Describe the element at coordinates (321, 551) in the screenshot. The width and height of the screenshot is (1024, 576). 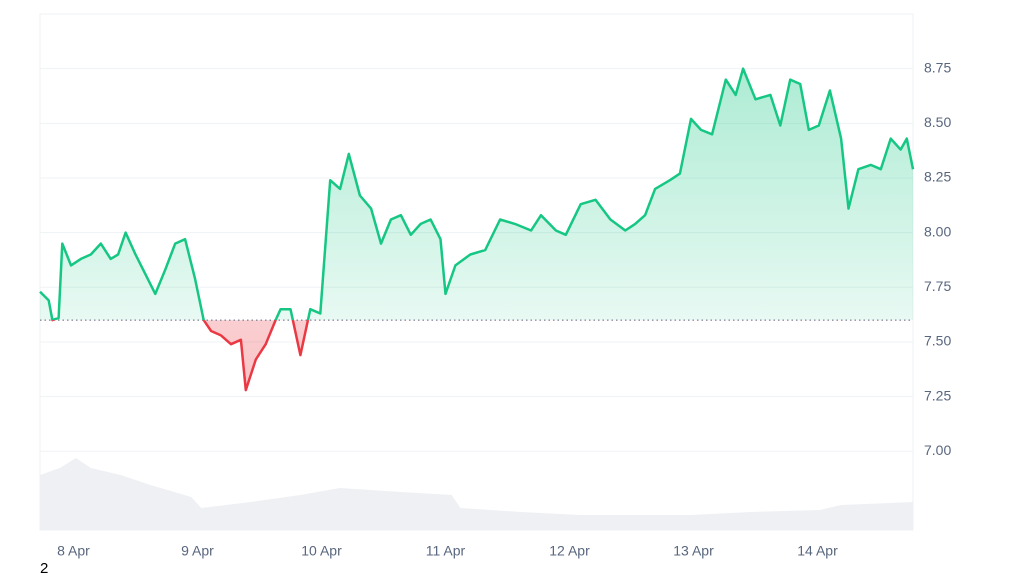
I see `x-tick-label: 10 Apr` at that location.